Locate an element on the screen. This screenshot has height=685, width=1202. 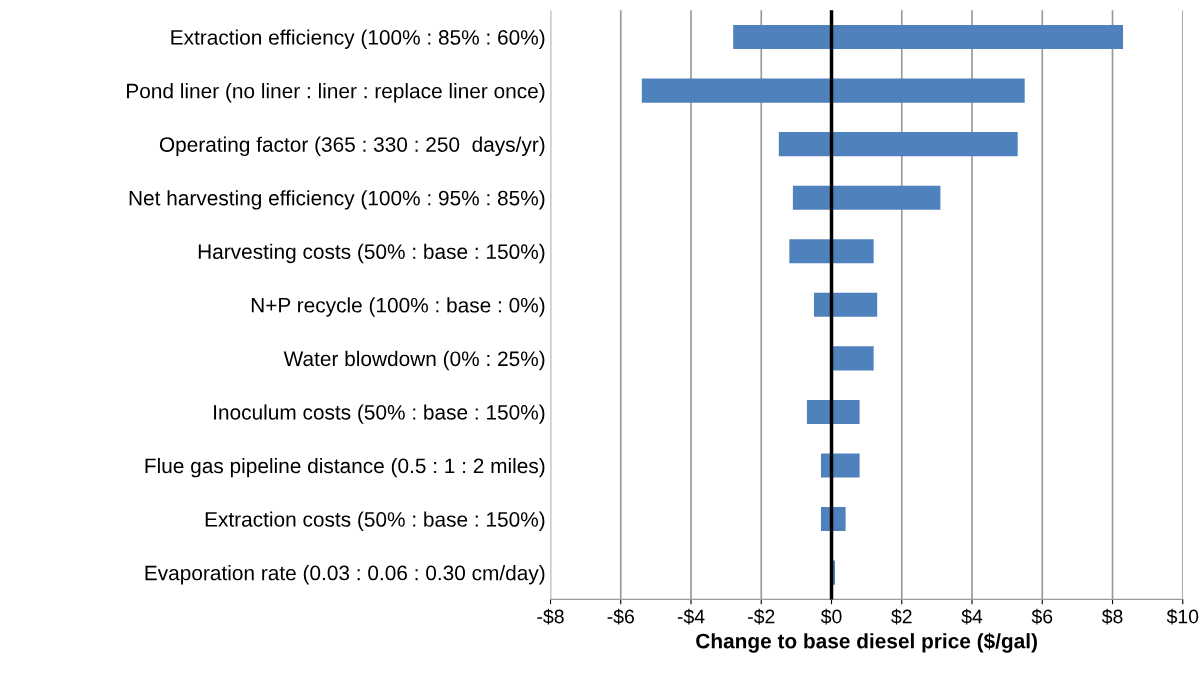
x-tick-label: -$6 is located at coordinates (620, 616).